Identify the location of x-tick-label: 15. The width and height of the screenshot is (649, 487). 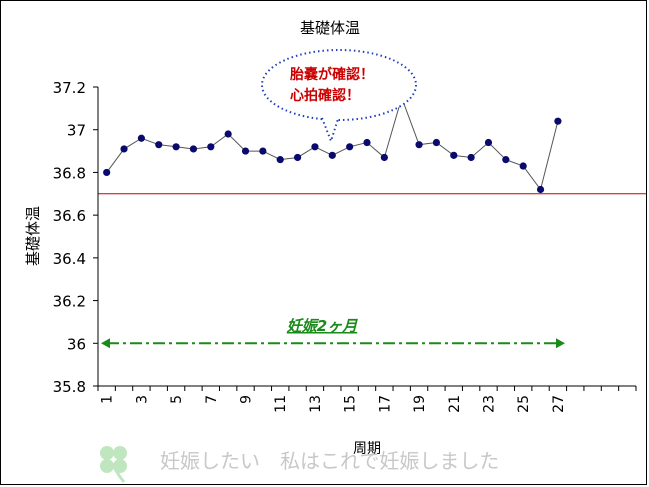
(351, 404).